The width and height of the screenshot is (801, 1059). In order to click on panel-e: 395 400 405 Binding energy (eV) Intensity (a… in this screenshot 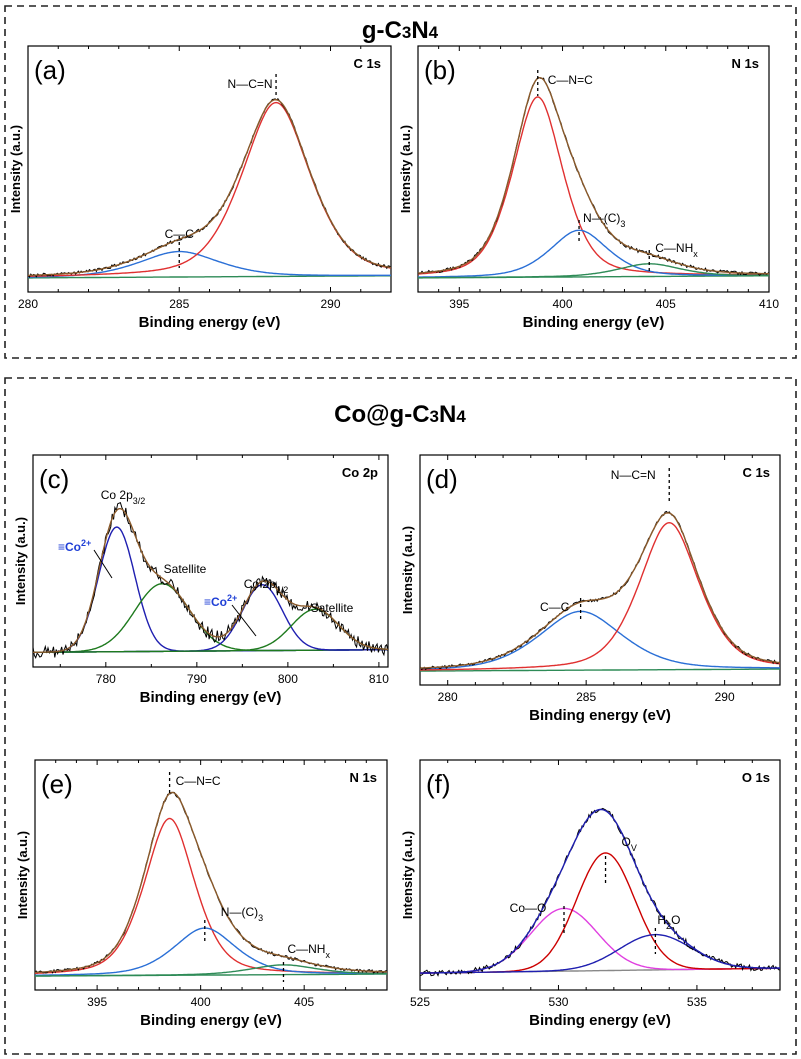, I will do `click(201, 894)`.